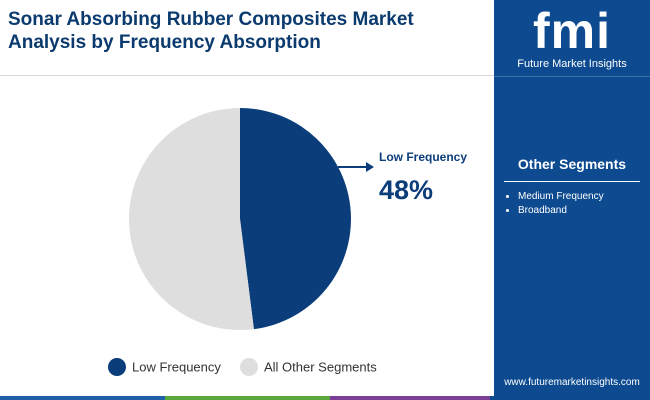 The width and height of the screenshot is (650, 400). I want to click on sidebar-heading: Other Segments, so click(572, 164).